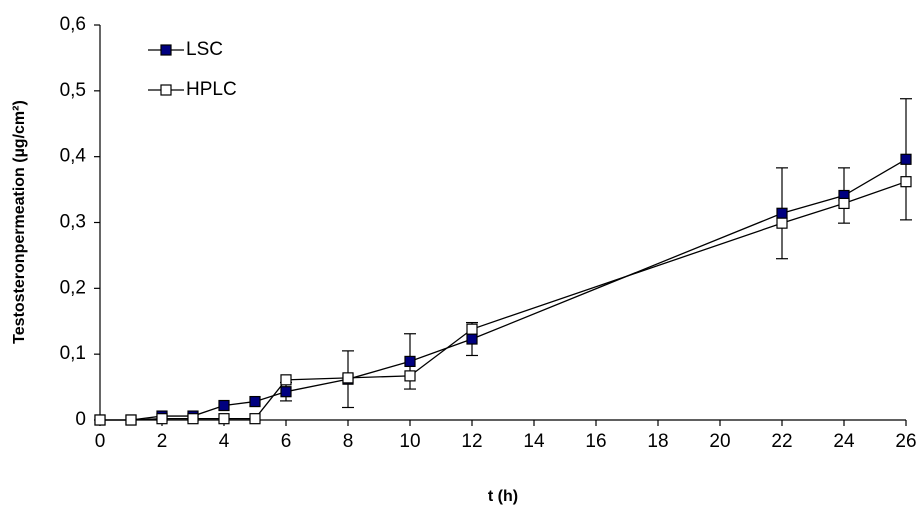 The width and height of the screenshot is (921, 513). What do you see at coordinates (204, 49) in the screenshot?
I see `legend-label: LSC` at bounding box center [204, 49].